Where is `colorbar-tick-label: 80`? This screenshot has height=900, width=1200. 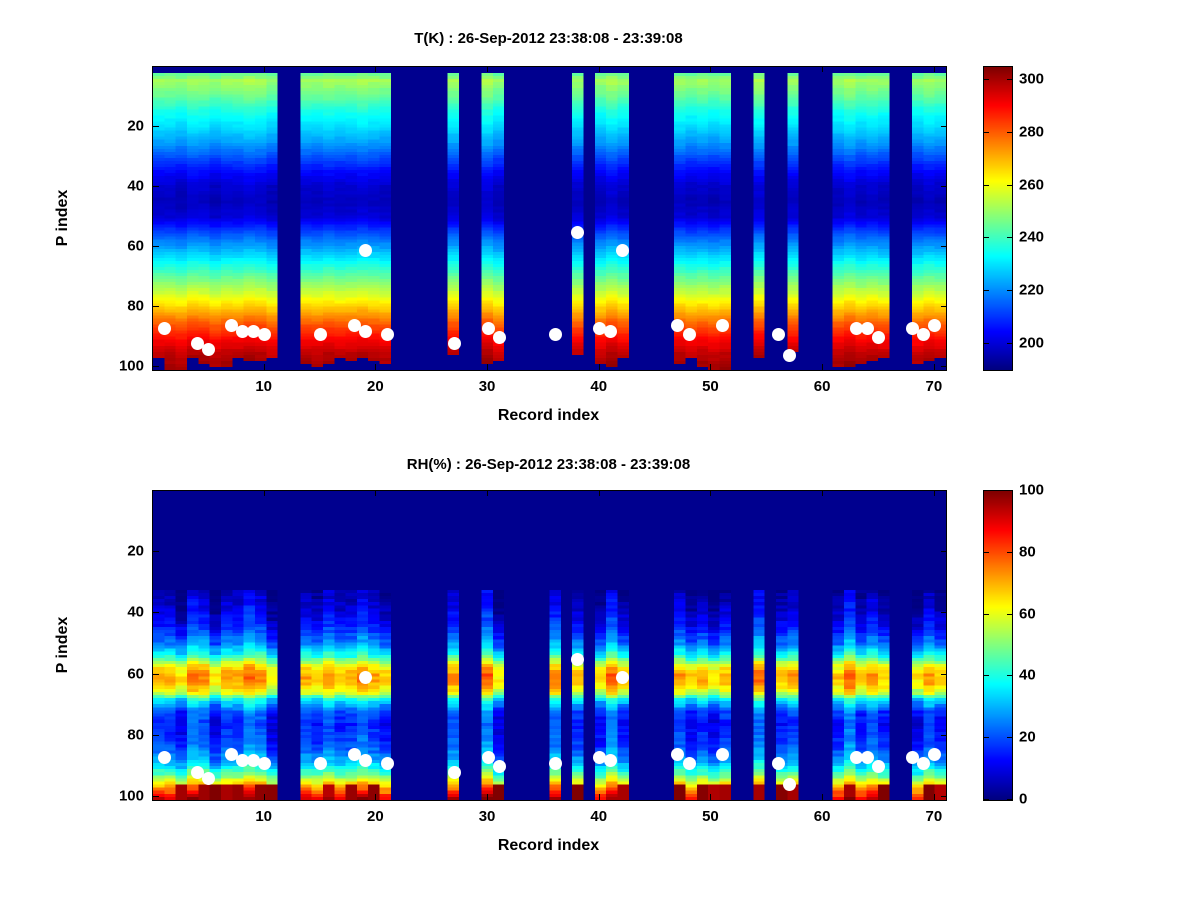 colorbar-tick-label: 80 is located at coordinates (1027, 552).